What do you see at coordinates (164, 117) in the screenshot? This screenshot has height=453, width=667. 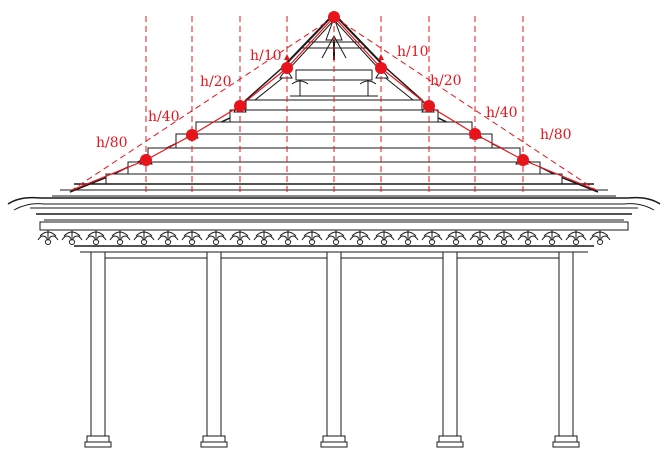 I see `label-left-h40: h/40` at bounding box center [164, 117].